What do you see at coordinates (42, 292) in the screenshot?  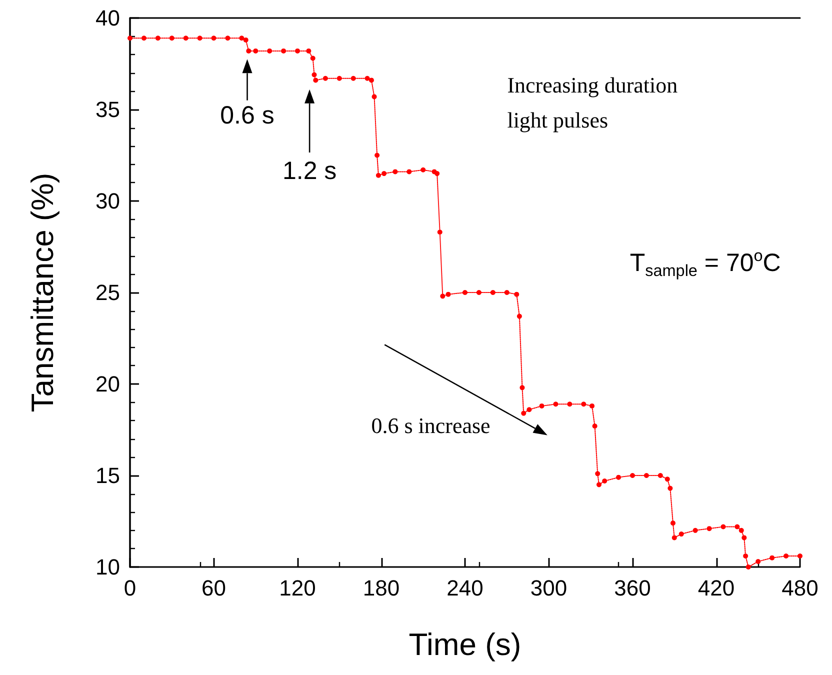 I see `y-axis-title: Tansmittance (%)` at bounding box center [42, 292].